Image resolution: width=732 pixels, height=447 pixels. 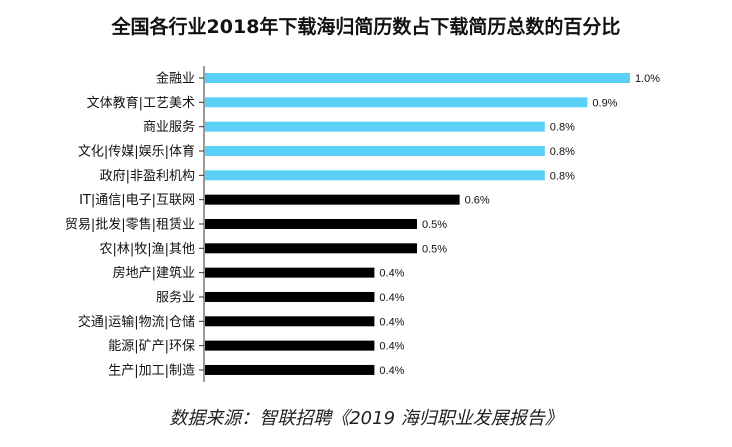 What do you see at coordinates (141, 103) in the screenshot?
I see `category-label: 文体教育|工艺美术` at bounding box center [141, 103].